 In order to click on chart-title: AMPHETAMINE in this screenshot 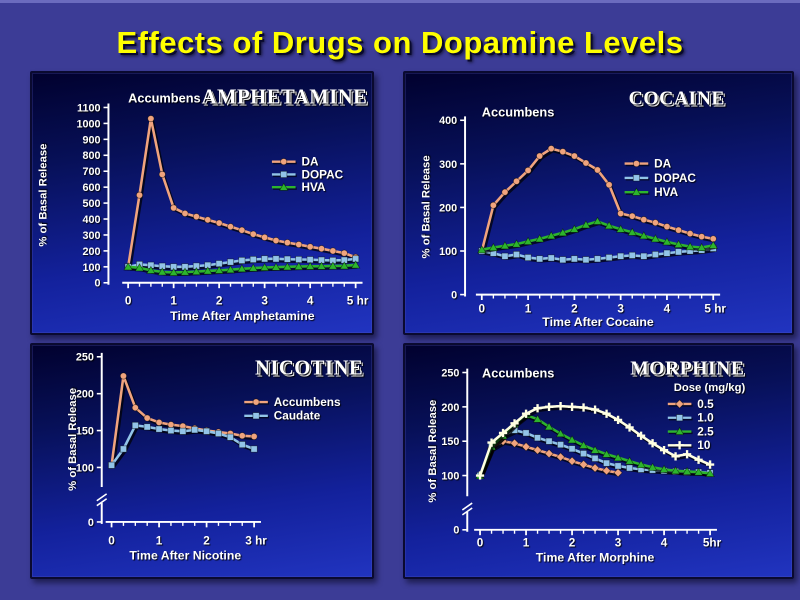, I will do `click(285, 98)`.